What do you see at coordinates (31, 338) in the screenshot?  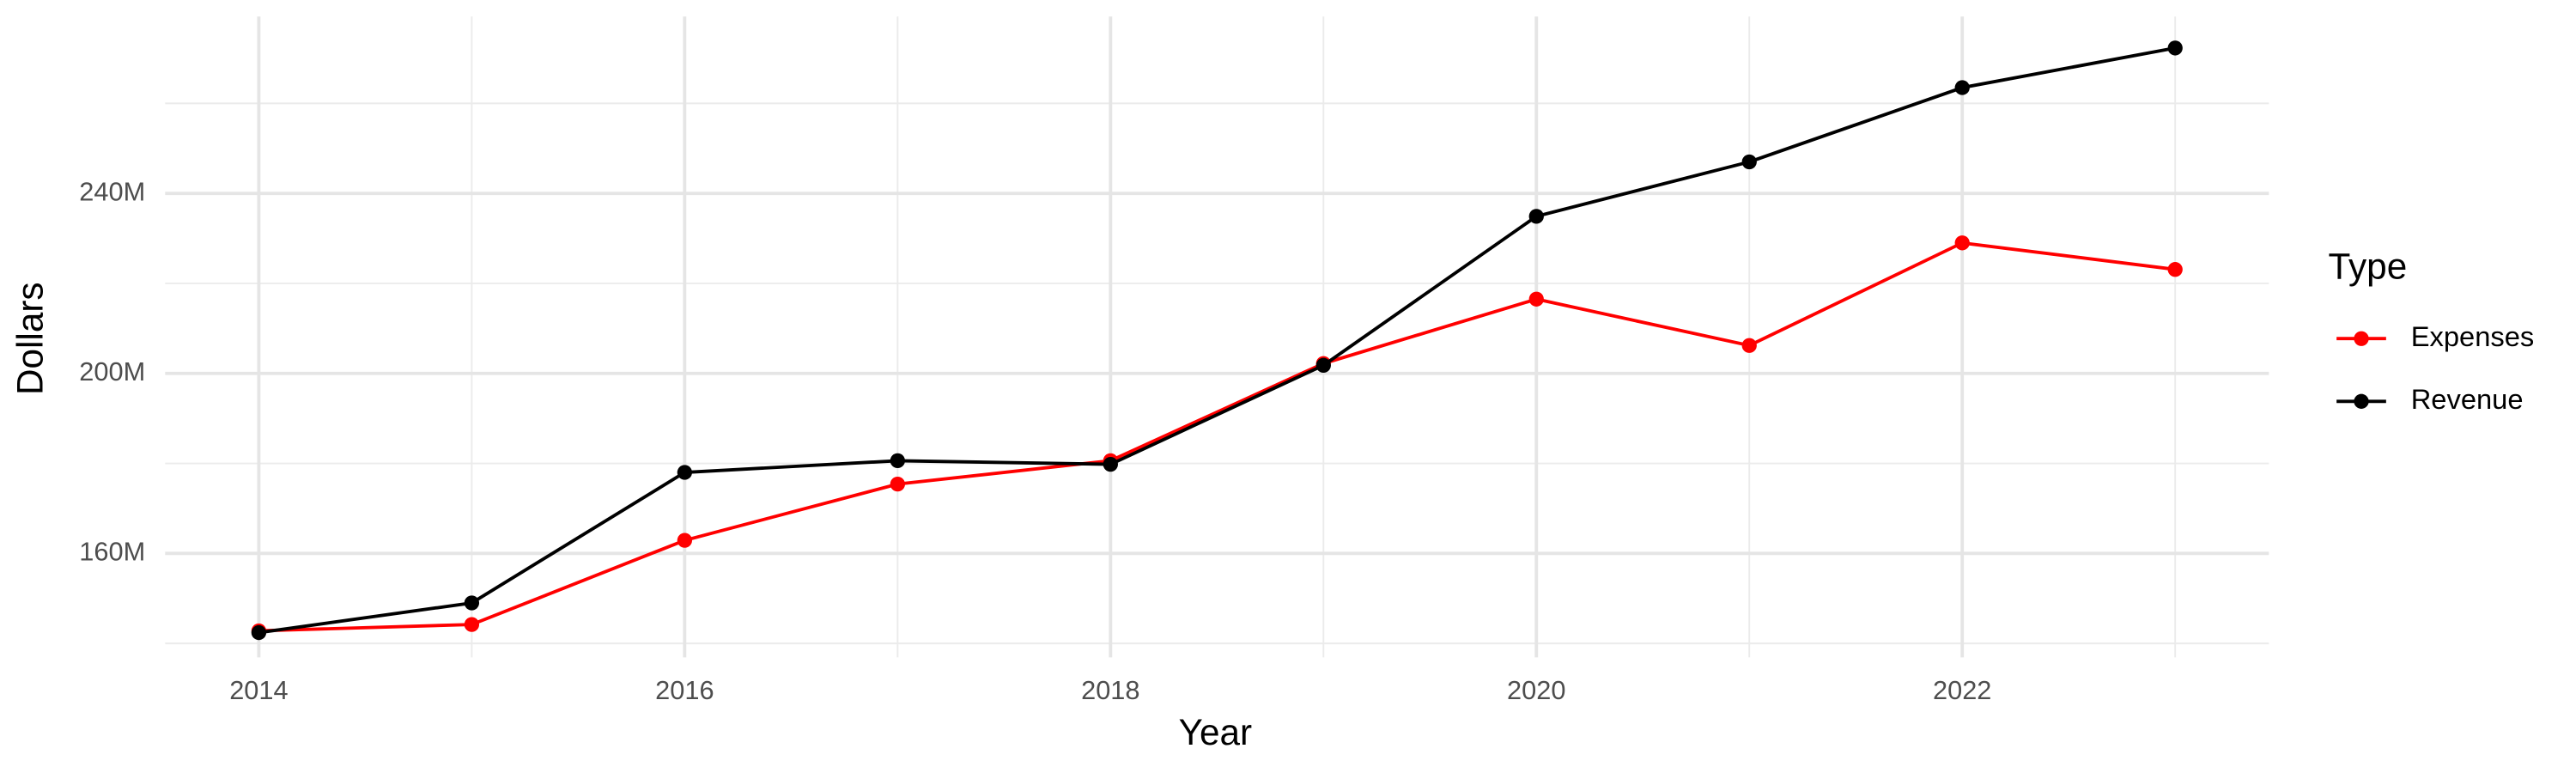 I see `y-axis-title: Dollars` at bounding box center [31, 338].